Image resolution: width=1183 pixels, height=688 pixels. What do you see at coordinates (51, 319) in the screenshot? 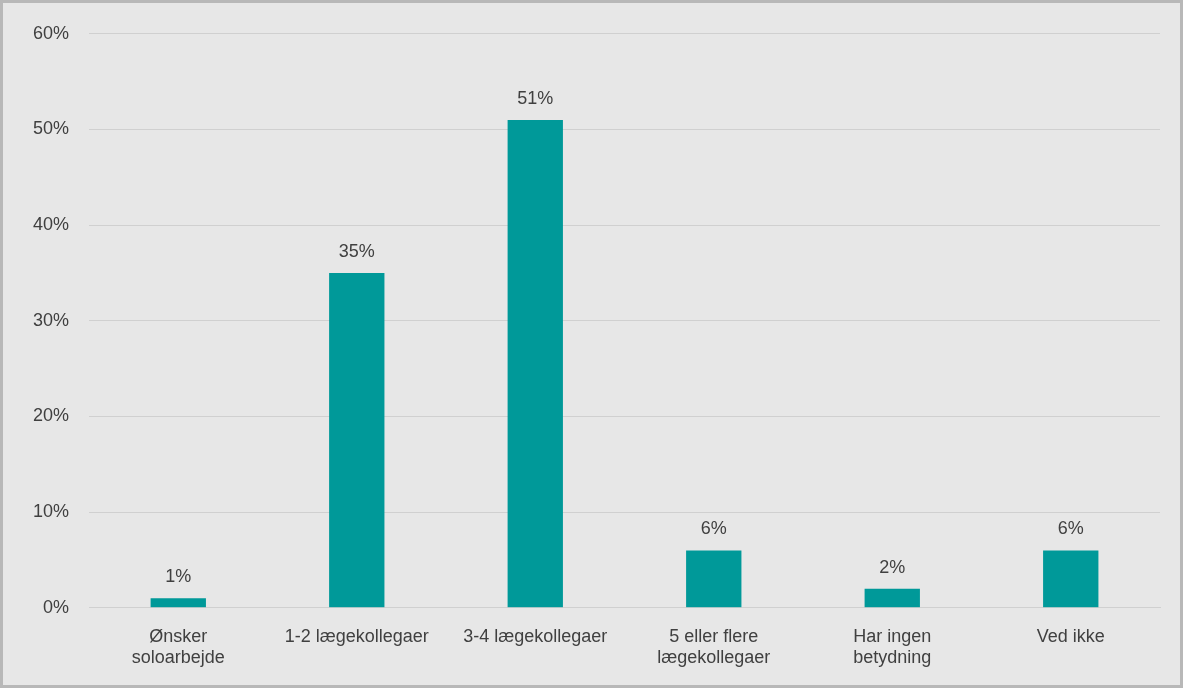
I see `y-tick-label: 30%` at bounding box center [51, 319].